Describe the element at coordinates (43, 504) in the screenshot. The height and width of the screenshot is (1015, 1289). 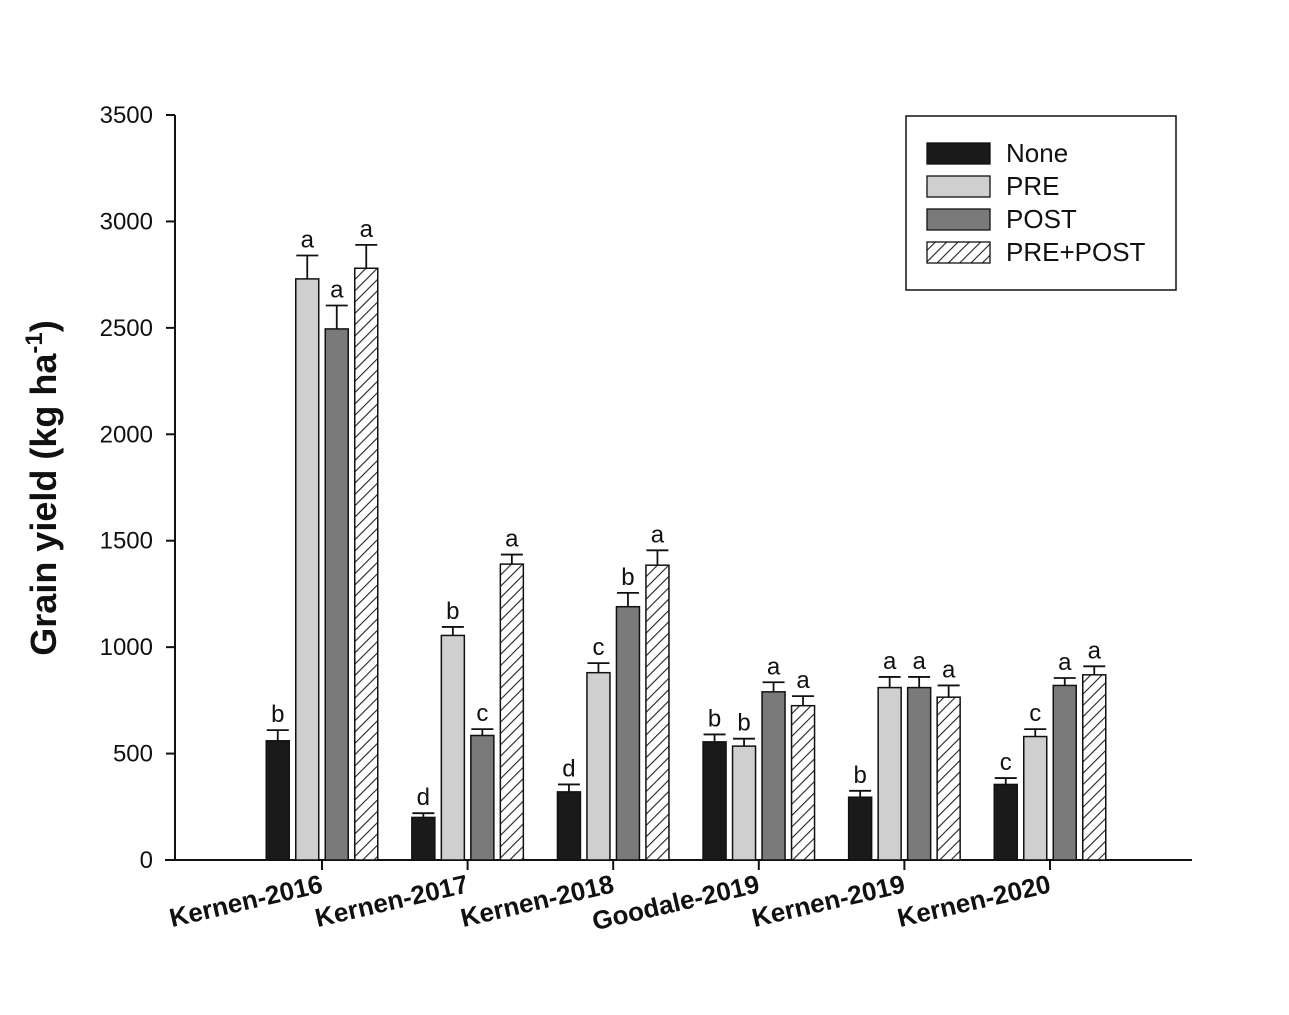
I see `y-axis-label-main: Grain yield (kg ha` at that location.